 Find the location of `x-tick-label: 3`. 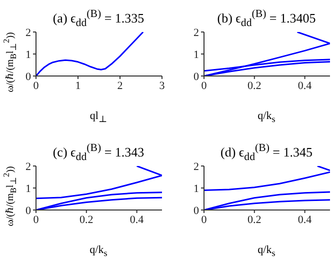

x-tick-label: 3 is located at coordinates (162, 86).